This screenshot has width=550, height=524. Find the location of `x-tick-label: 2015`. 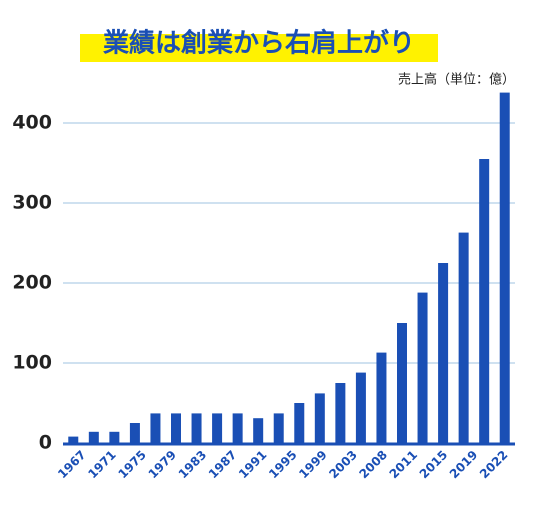

x-tick-label: 2015 is located at coordinates (434, 465).